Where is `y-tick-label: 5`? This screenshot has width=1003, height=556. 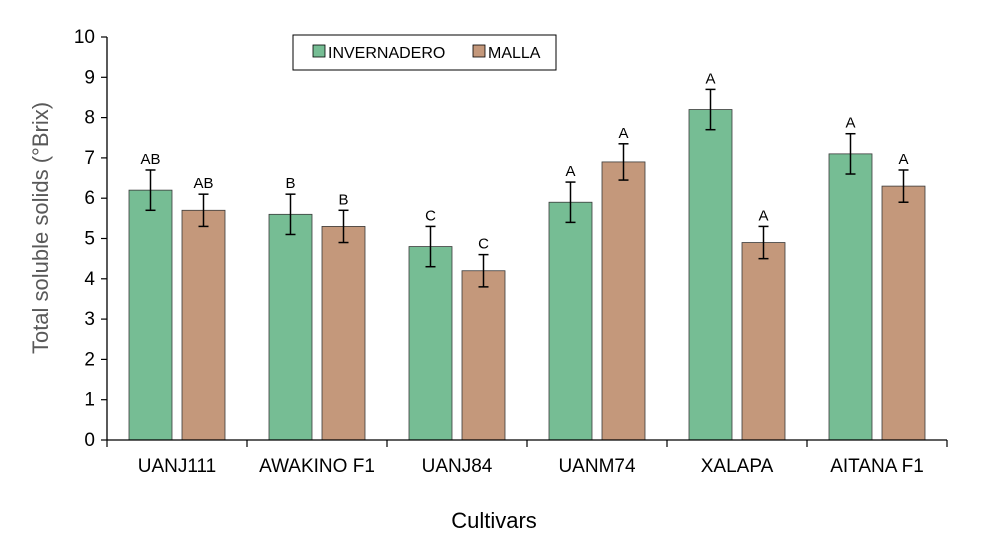 y-tick-label: 5 is located at coordinates (89, 239).